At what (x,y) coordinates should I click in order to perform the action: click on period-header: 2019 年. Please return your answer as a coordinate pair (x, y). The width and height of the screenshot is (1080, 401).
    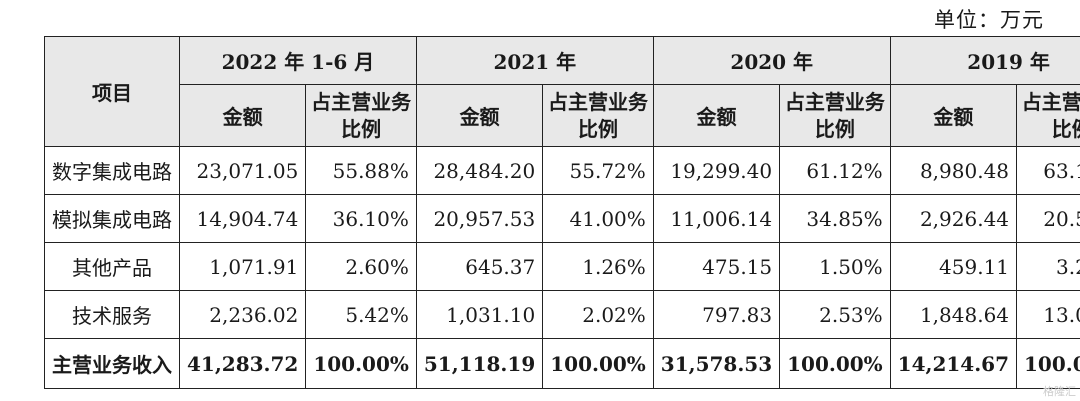
    Looking at the image, I should click on (984, 60).